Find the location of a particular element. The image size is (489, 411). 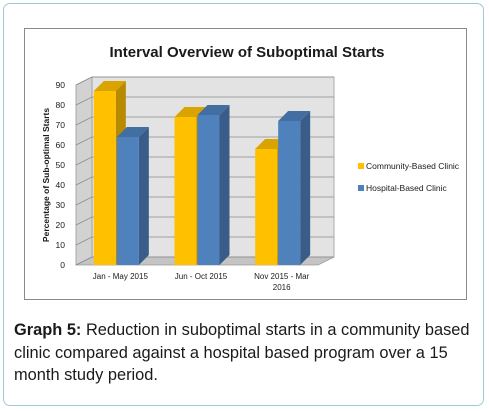

x-tick-label-line: Nov 2015 - Mar is located at coordinates (281, 276).